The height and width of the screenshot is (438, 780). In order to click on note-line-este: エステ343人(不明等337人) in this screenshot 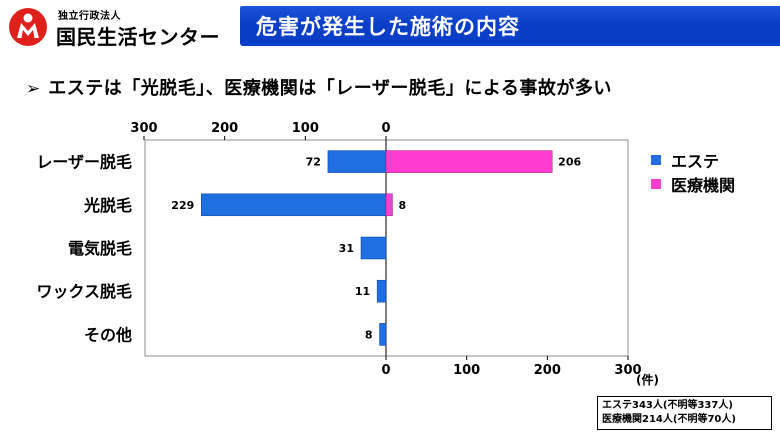, I will do `click(667, 405)`.